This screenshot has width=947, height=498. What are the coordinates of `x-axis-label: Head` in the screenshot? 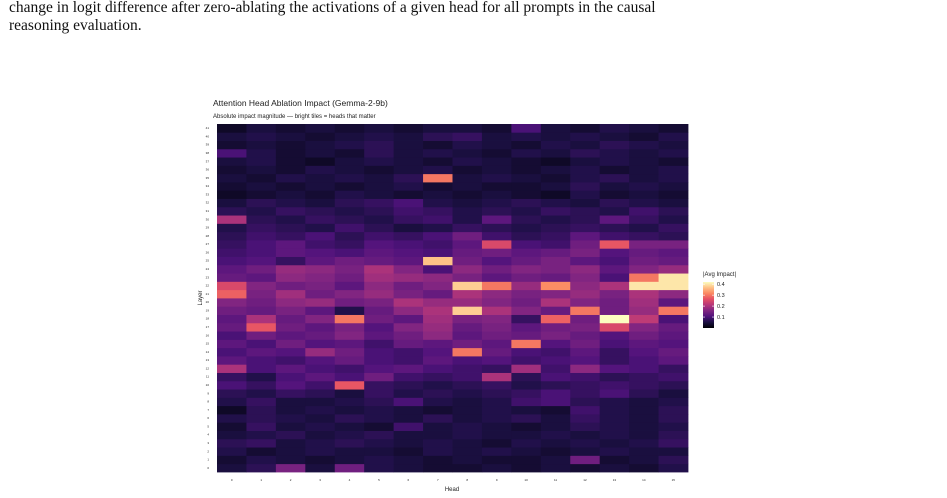 It's located at (452, 490).